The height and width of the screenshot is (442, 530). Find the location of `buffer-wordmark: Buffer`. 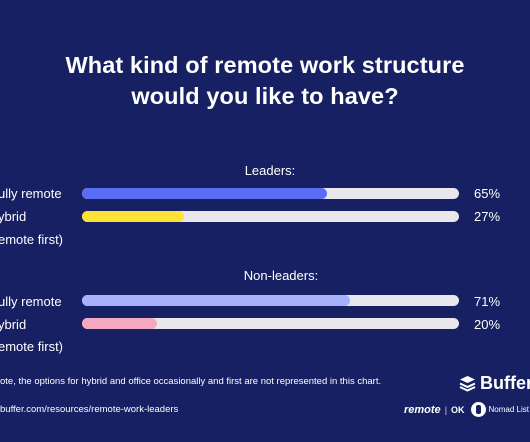

buffer-wordmark: Buffer is located at coordinates (505, 383).